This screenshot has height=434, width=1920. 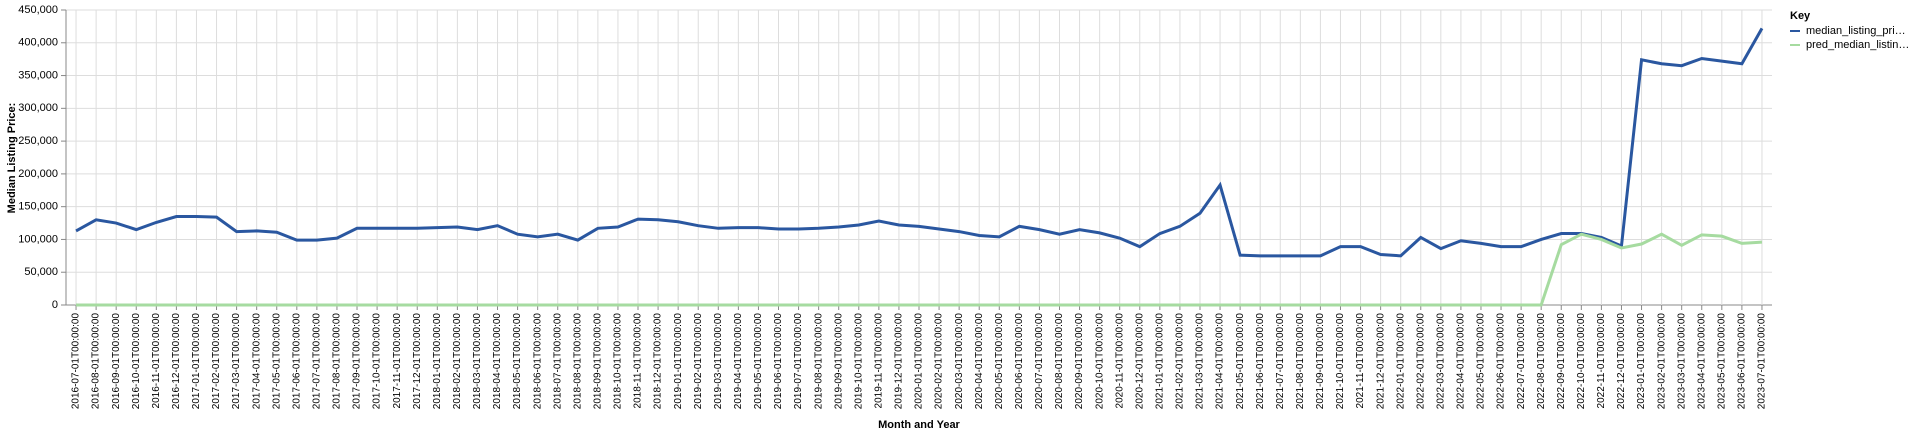 I want to click on x-tick-label: 2021-07-01T00:00:00, so click(x=1280, y=361).